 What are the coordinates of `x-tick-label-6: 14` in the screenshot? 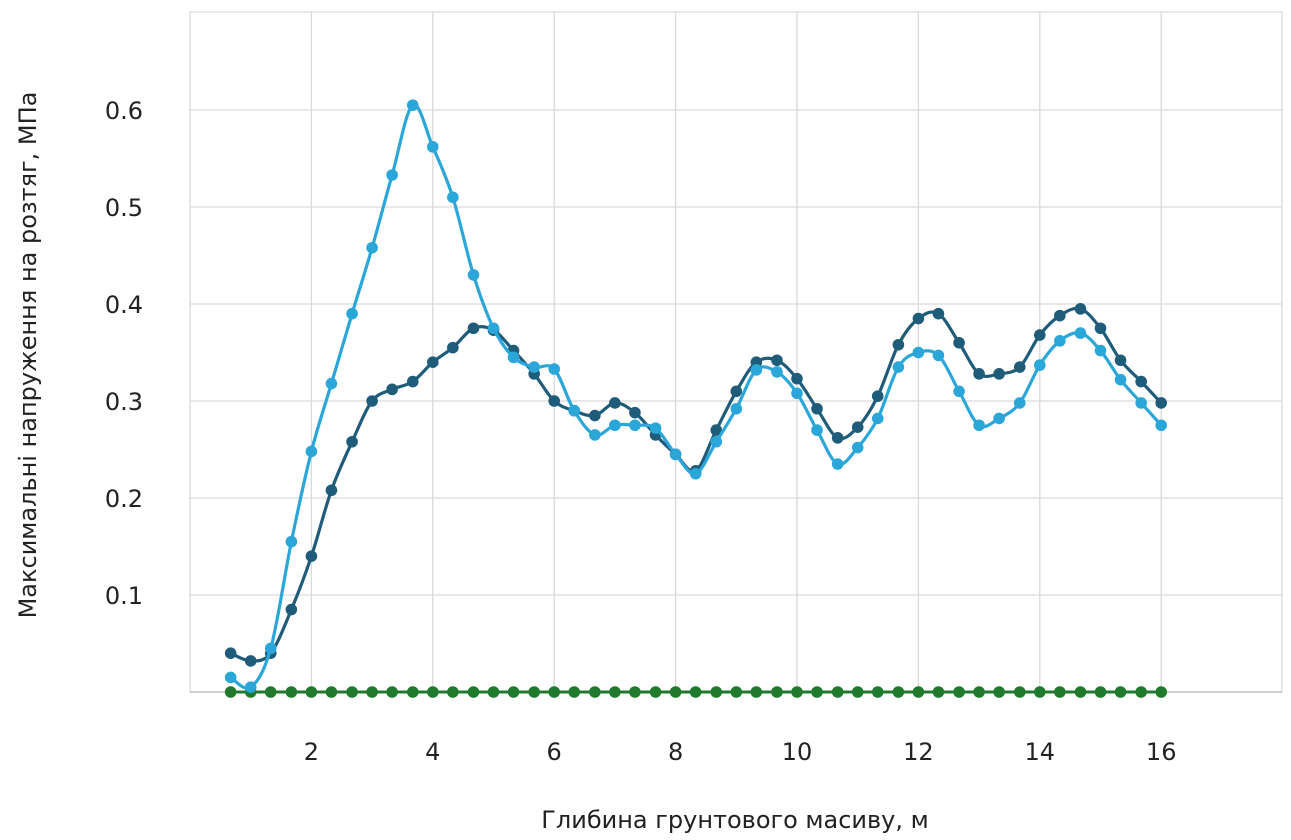 It's located at (1040, 752).